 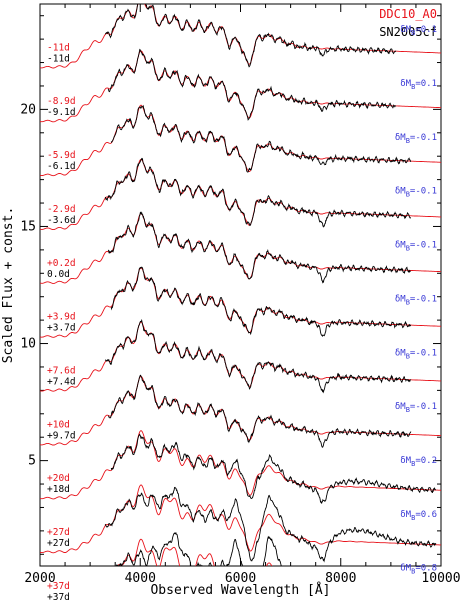 I want to click on observed-epoch-label: 0.0d, so click(x=58, y=274).